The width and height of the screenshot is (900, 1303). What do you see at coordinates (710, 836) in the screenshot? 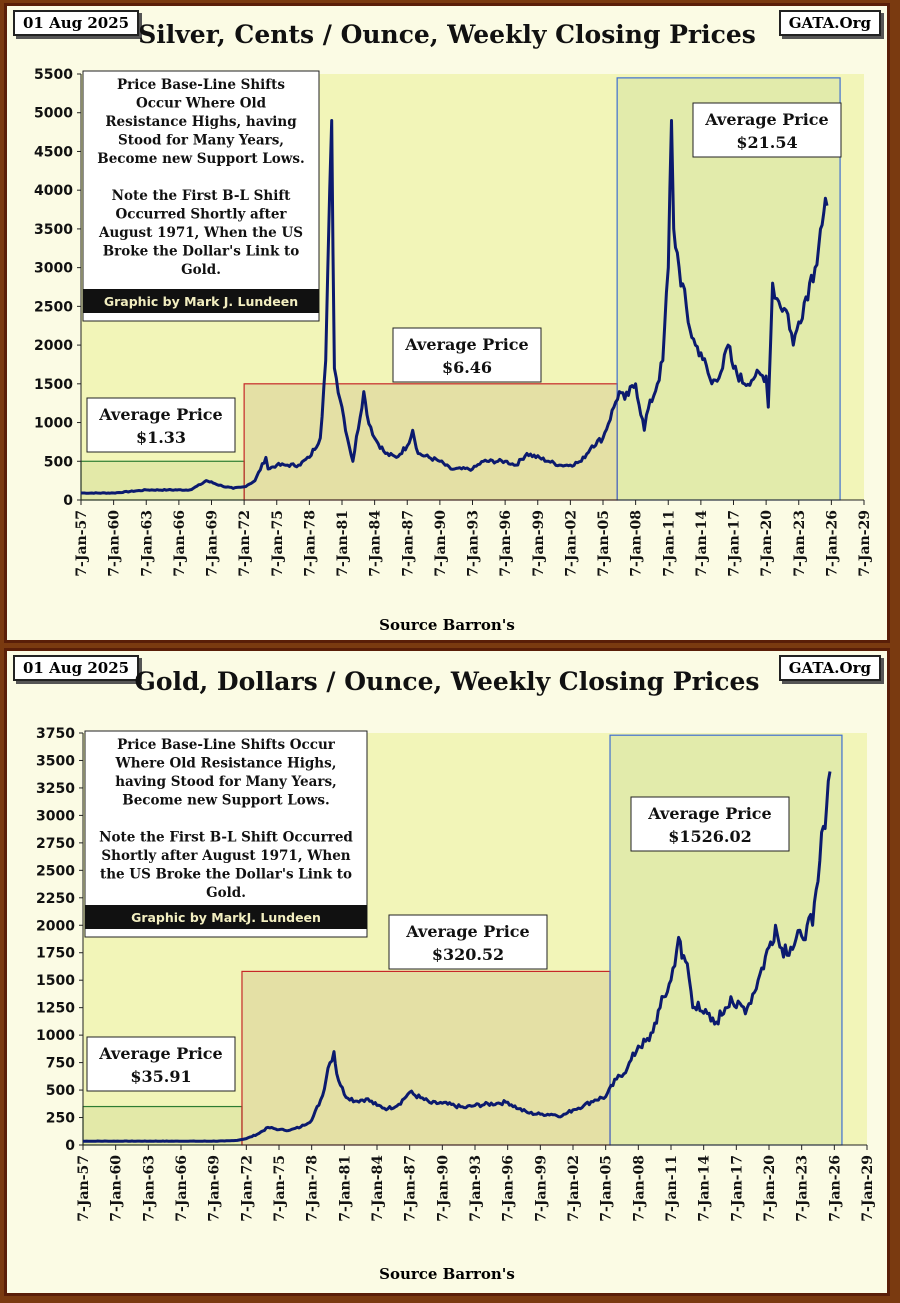
I see `average-price-value: $1526.02` at bounding box center [710, 836].